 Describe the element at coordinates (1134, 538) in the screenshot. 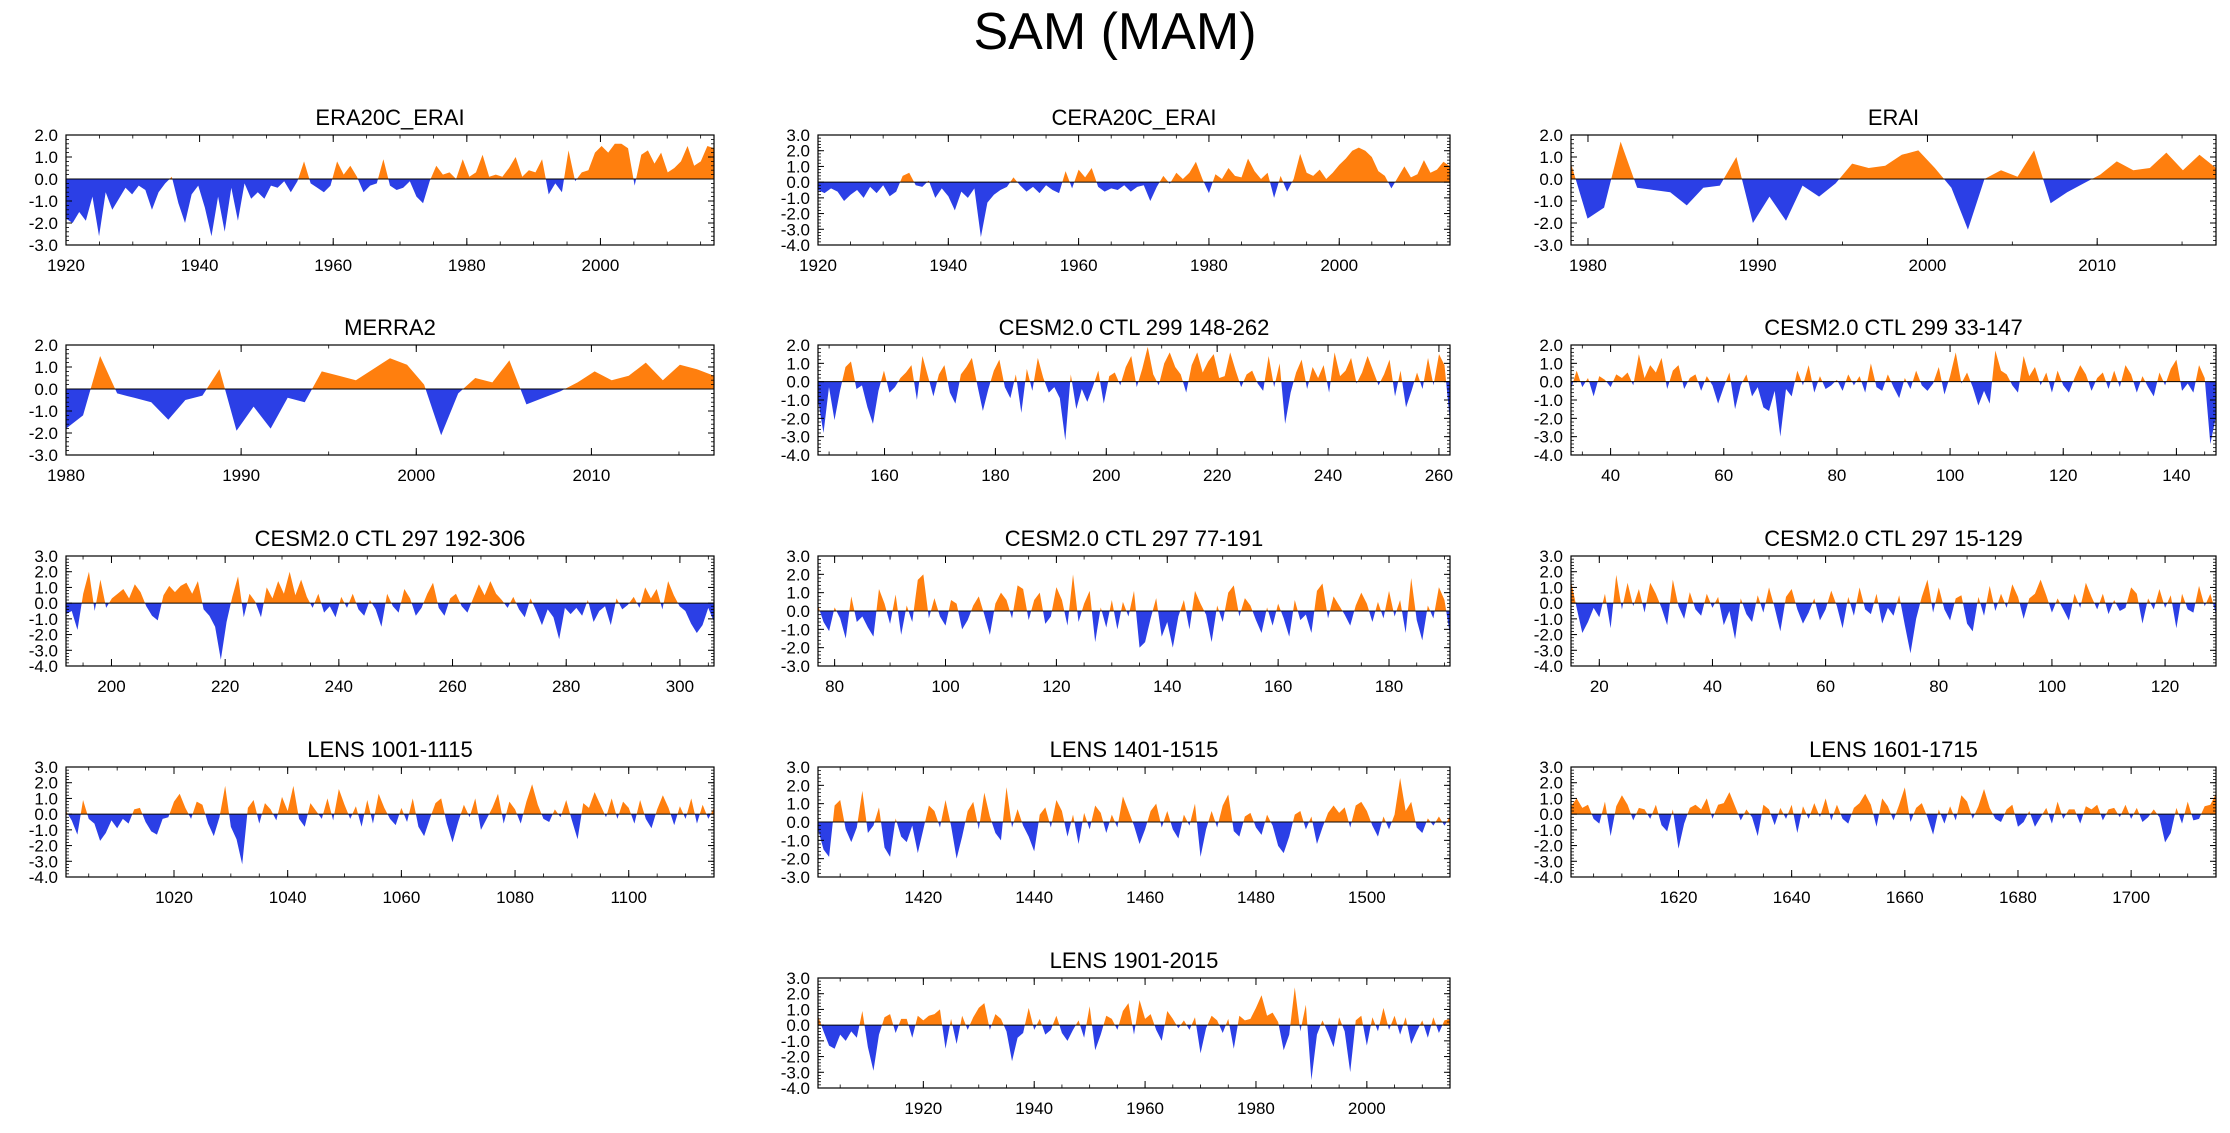

I see `panel-title: CESM2.0 CTL 297 77-191` at that location.